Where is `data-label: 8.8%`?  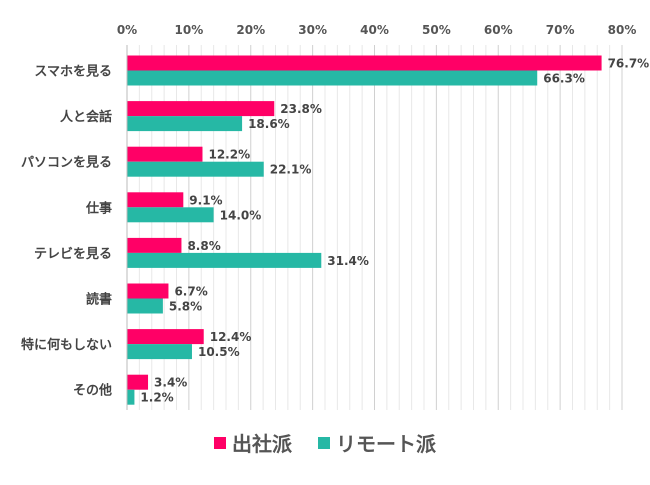
data-label: 8.8% is located at coordinates (203, 246).